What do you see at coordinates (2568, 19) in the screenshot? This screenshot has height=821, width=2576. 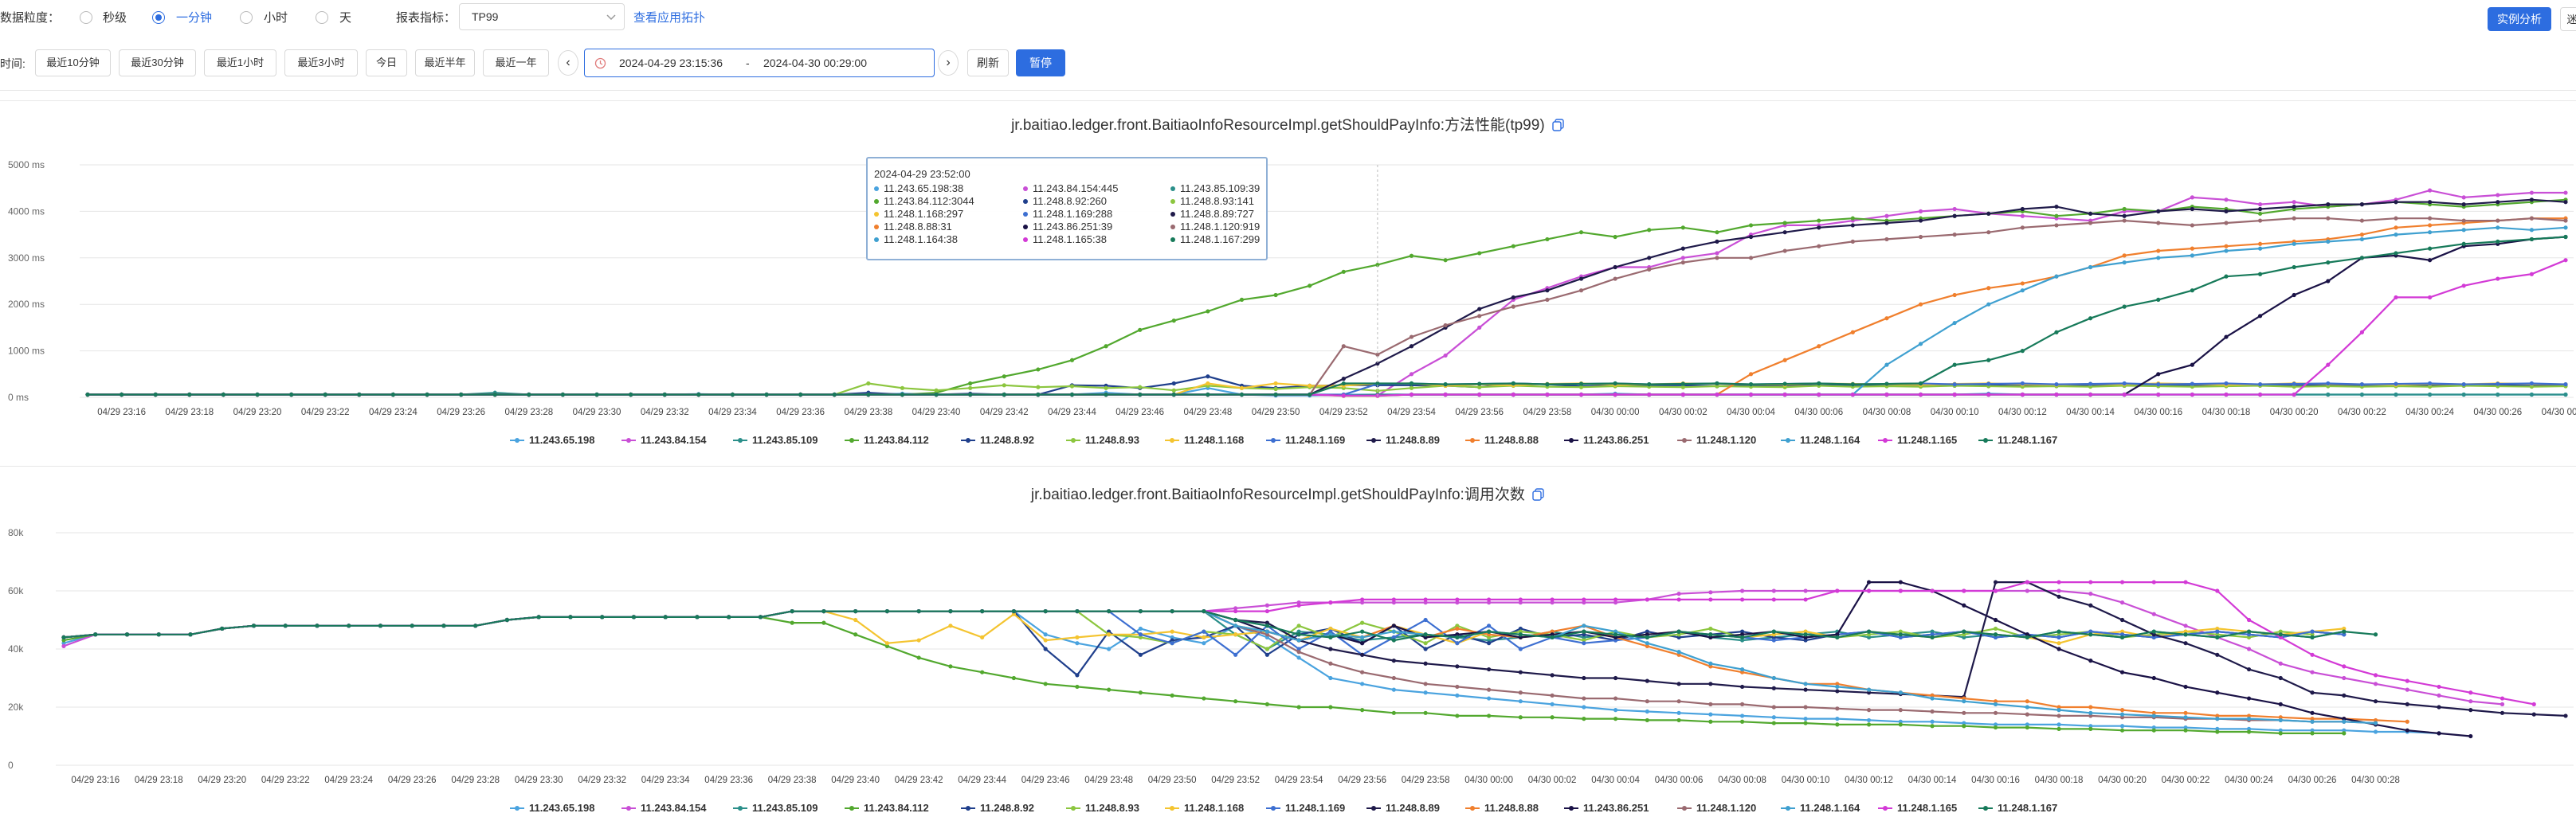 I see `cut-off-button: 迷` at bounding box center [2568, 19].